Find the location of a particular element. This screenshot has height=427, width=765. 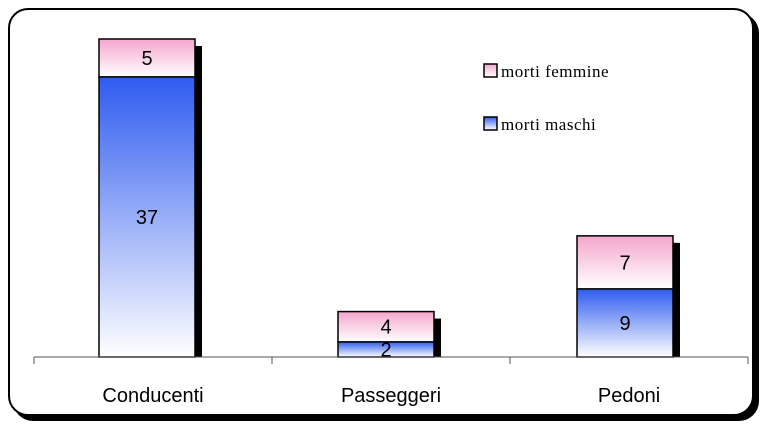

data-label: 7 is located at coordinates (624, 263).